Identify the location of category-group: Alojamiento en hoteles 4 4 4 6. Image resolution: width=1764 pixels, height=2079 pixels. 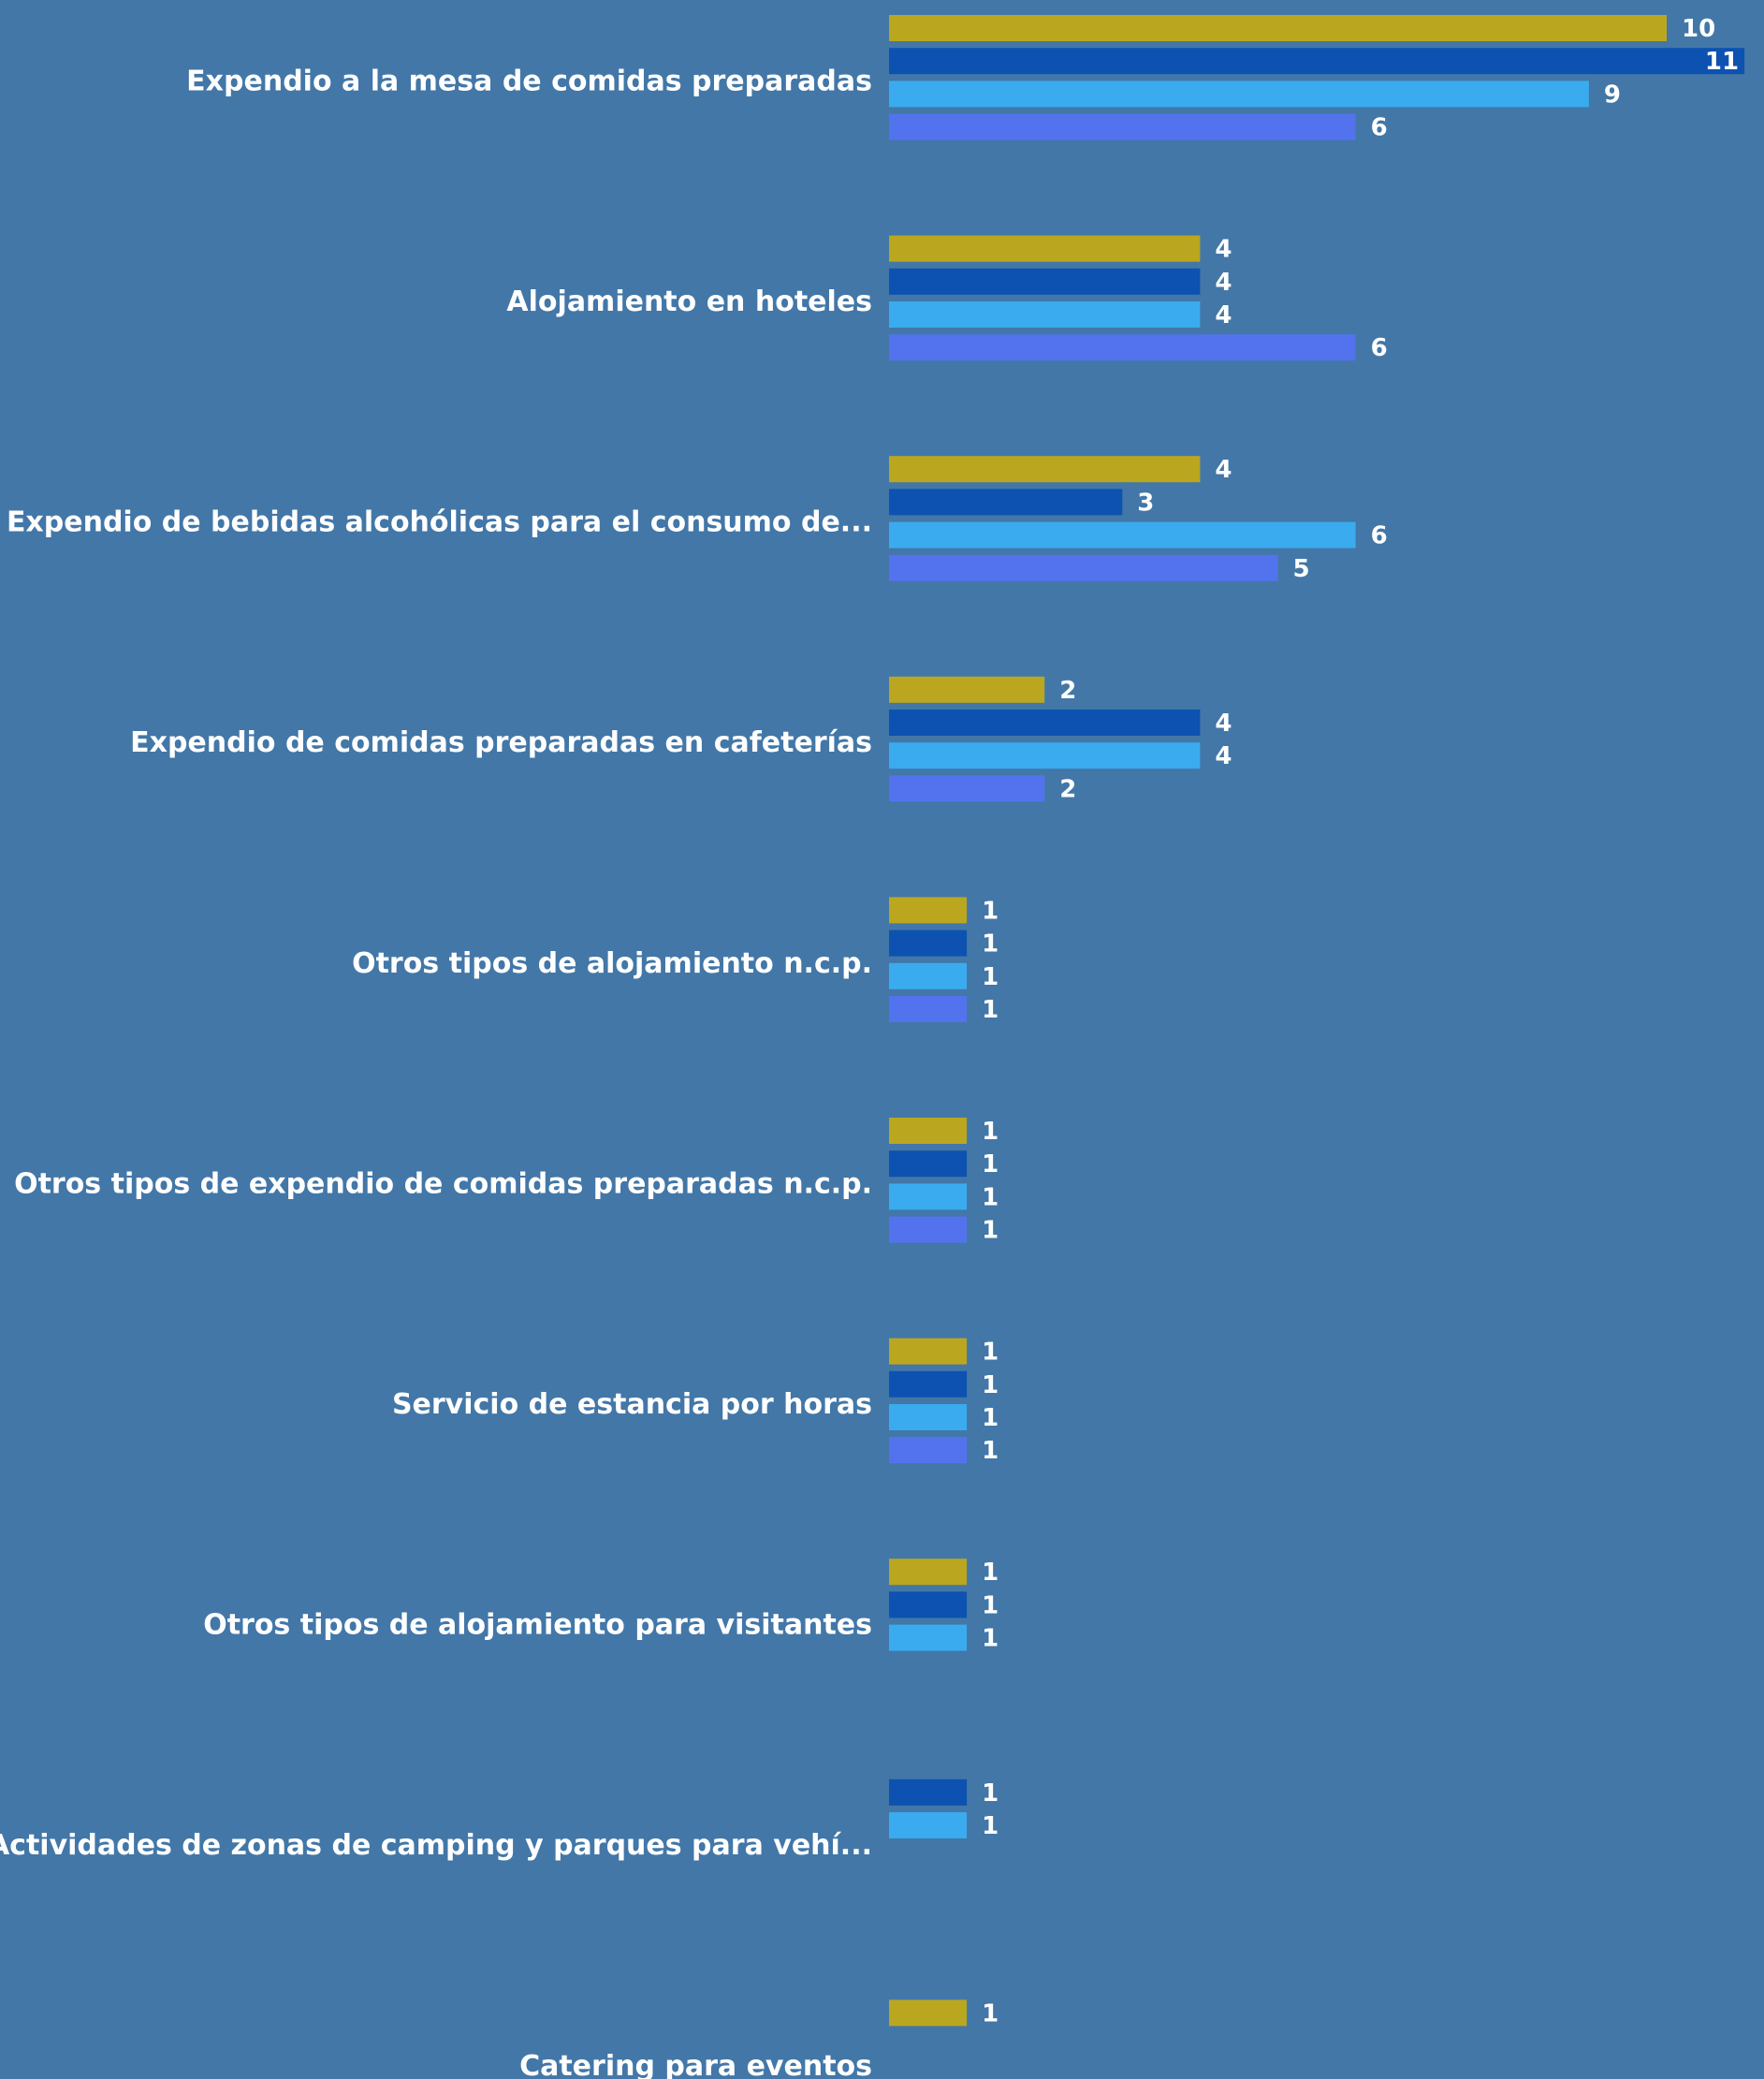
(947, 298).